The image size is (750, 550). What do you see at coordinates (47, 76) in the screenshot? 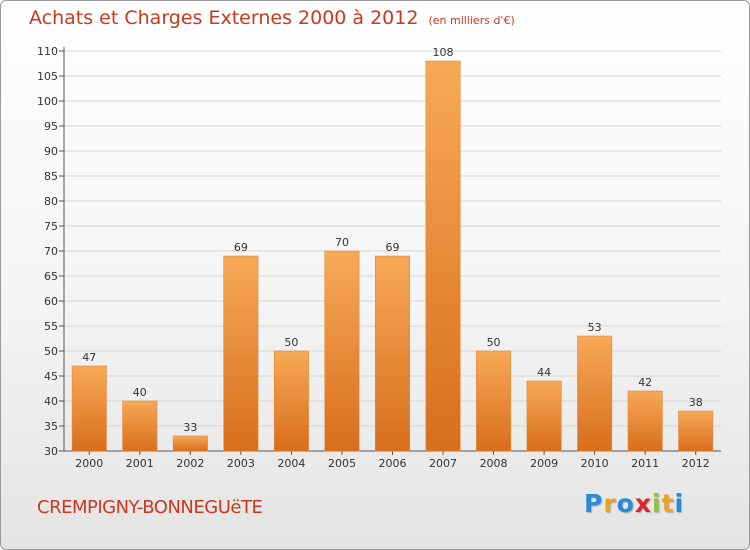
I see `y-tick-label: 105` at bounding box center [47, 76].